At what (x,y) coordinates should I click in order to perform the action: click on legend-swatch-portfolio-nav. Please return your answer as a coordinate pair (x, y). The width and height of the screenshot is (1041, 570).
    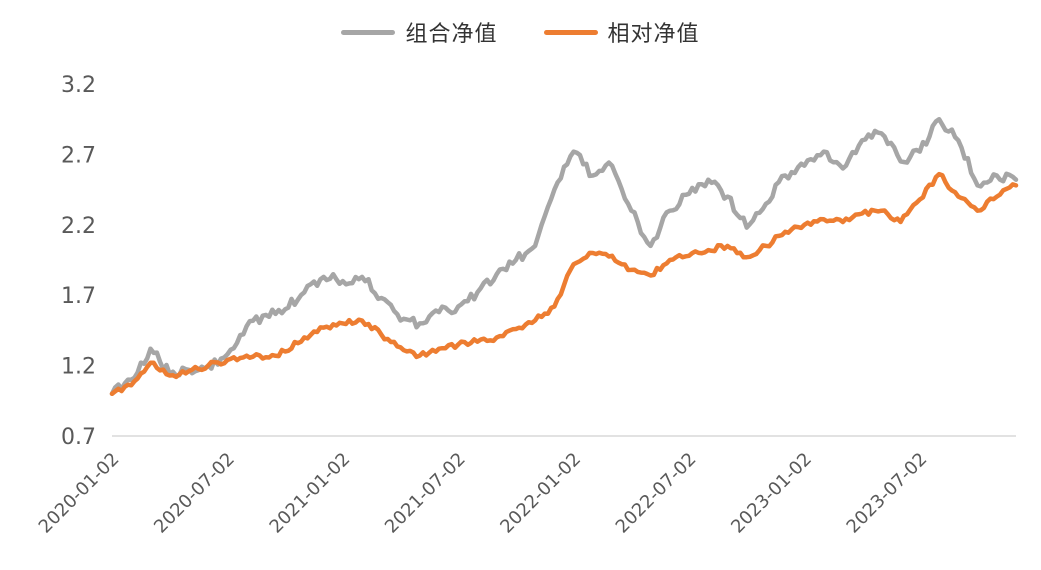
    Looking at the image, I should click on (368, 32).